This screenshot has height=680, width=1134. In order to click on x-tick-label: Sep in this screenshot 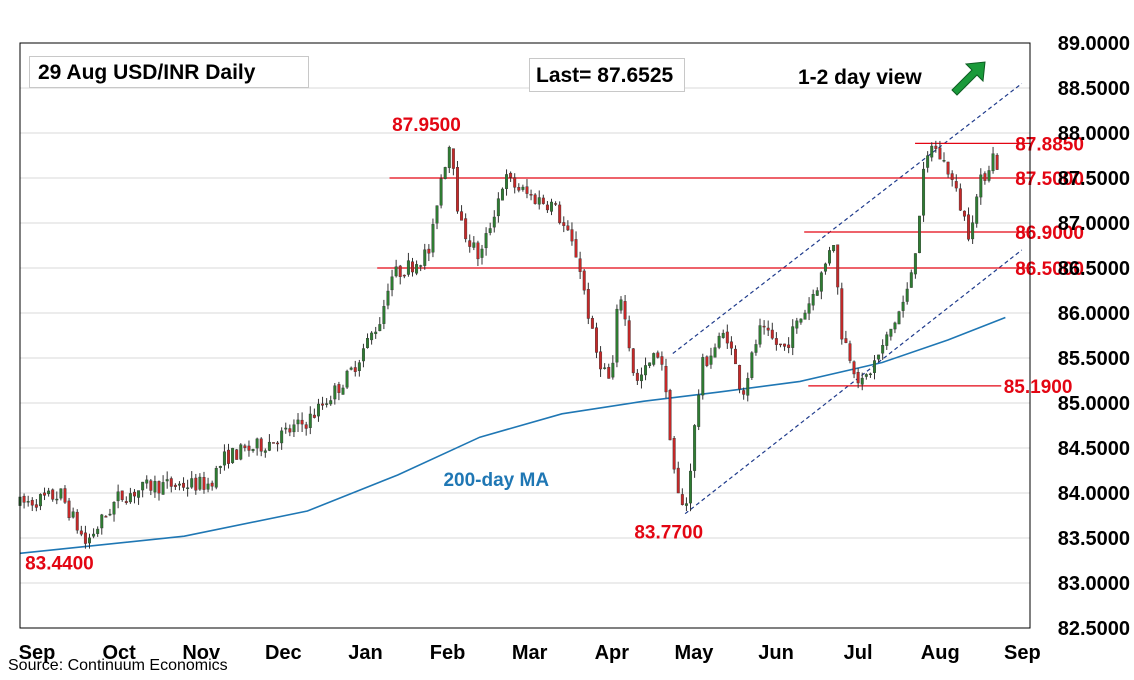, I will do `click(37, 653)`.